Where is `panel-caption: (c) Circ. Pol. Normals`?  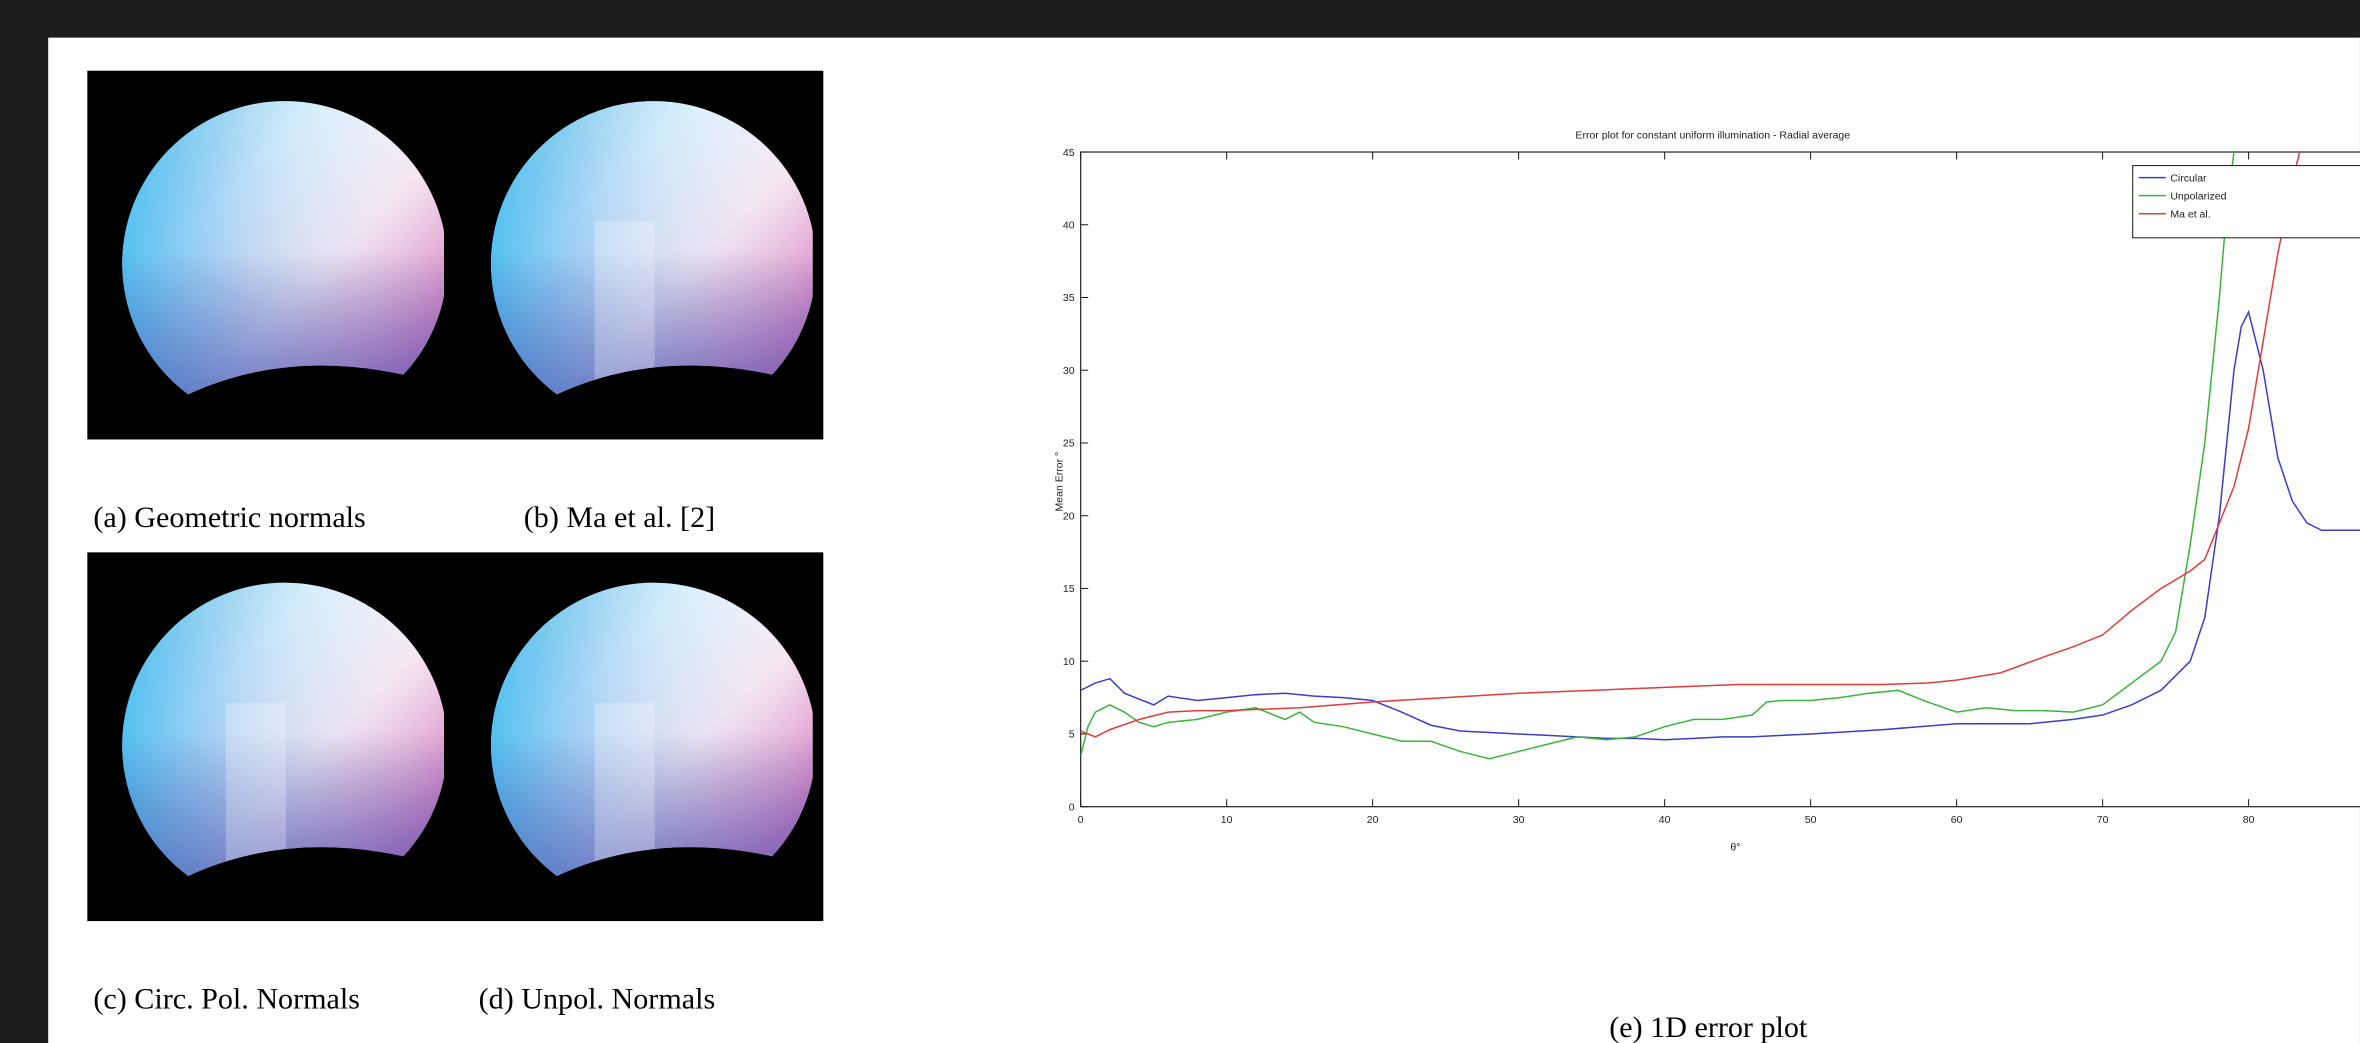
panel-caption: (c) Circ. Pol. Normals is located at coordinates (226, 998).